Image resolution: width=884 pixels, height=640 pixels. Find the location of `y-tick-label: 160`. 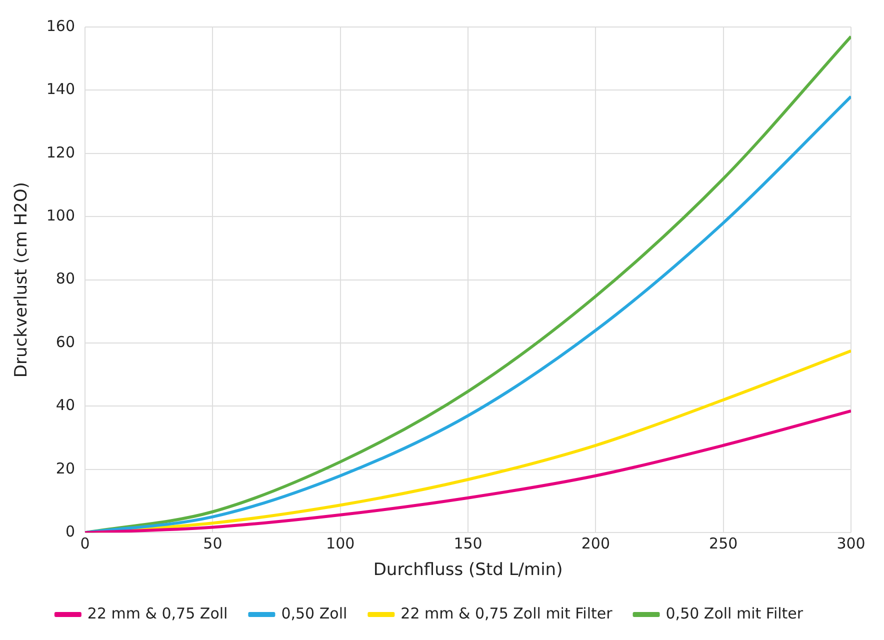

y-tick-label: 160 is located at coordinates (61, 25).